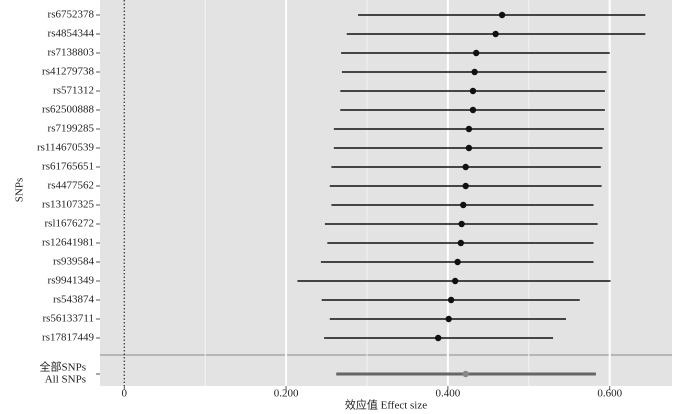  What do you see at coordinates (66, 148) in the screenshot?
I see `y-tick-label: rs114670539` at bounding box center [66, 148].